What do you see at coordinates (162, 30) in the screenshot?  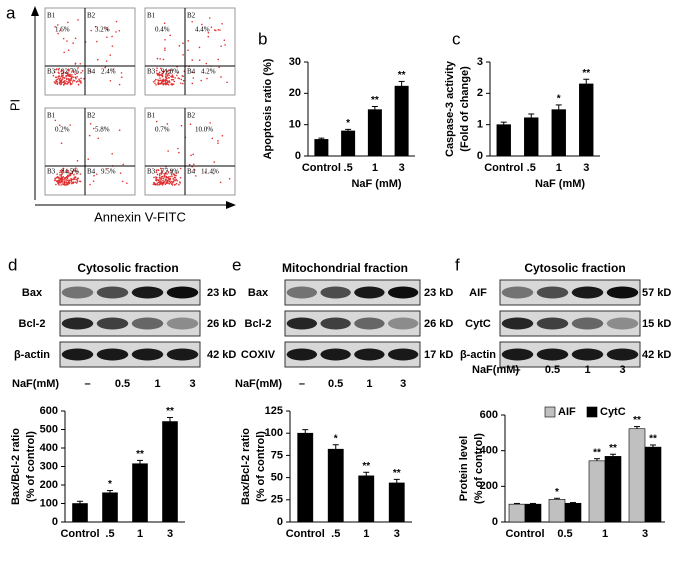 I see `quadrant-value: 0.4%` at bounding box center [162, 30].